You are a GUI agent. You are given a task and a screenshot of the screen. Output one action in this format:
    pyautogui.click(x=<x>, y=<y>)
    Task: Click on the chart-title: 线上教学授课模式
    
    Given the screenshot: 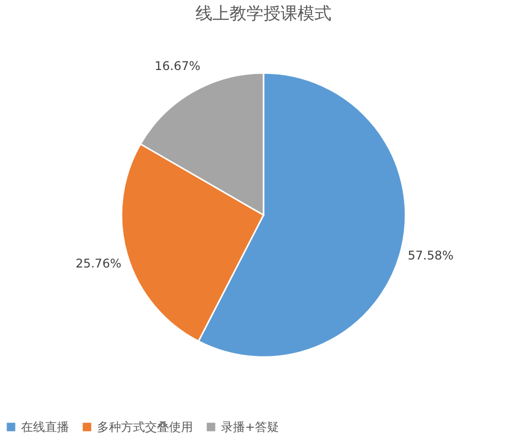 What is the action you would take?
    pyautogui.click(x=264, y=14)
    